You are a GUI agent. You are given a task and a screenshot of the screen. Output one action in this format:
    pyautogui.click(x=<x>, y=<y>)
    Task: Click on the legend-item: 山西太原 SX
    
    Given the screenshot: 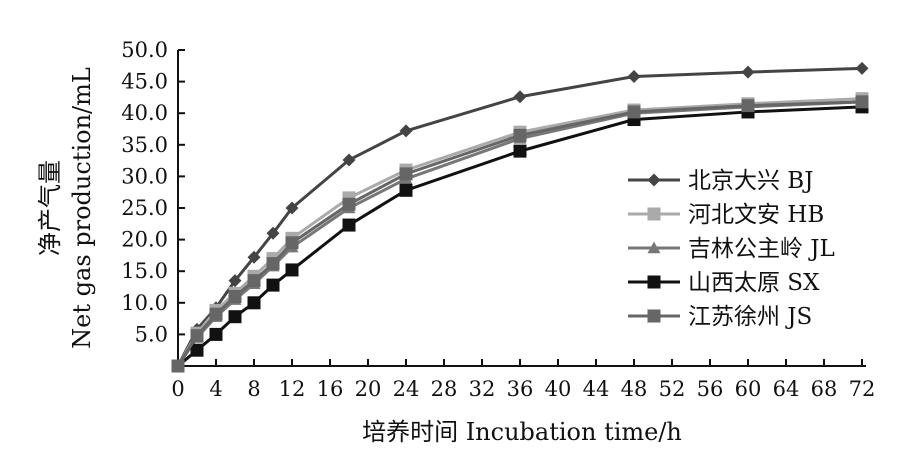 What is the action you would take?
    pyautogui.click(x=724, y=283)
    